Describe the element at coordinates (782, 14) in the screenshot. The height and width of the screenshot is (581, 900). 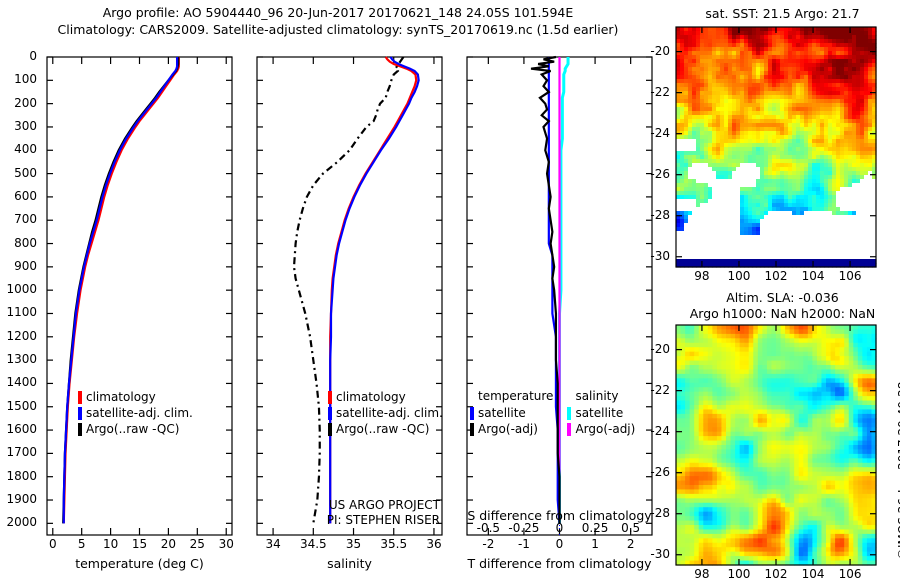
I see `sst-map-title: sat. SST: 21.5 Argo: 21.7` at that location.